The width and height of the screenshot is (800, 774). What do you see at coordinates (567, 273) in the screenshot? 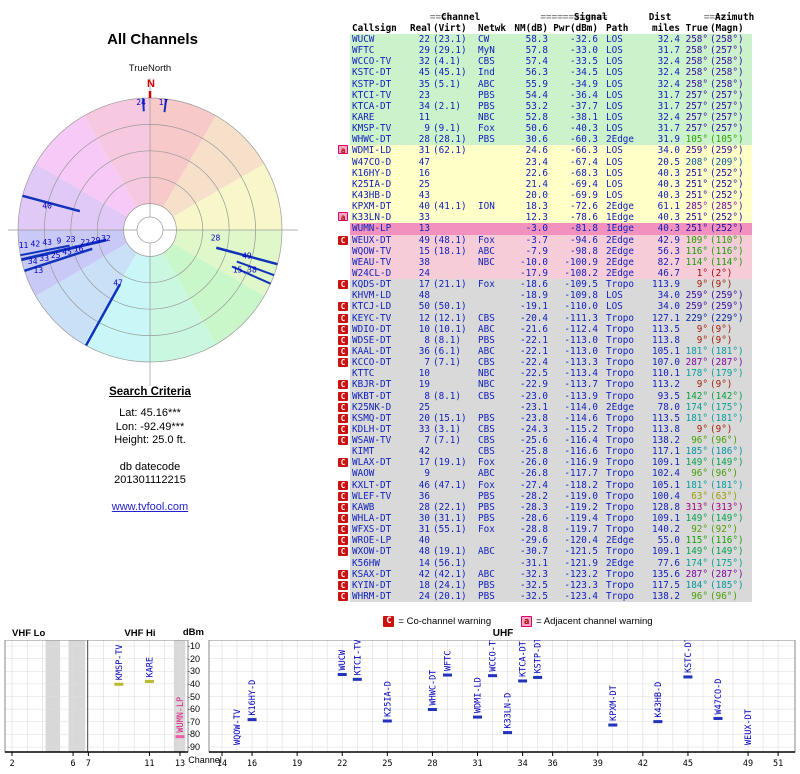
I see `table-row: W24CL-D 24 -17.9 -108.2 2Edge 46.7 1° (2°)` at bounding box center [567, 273].